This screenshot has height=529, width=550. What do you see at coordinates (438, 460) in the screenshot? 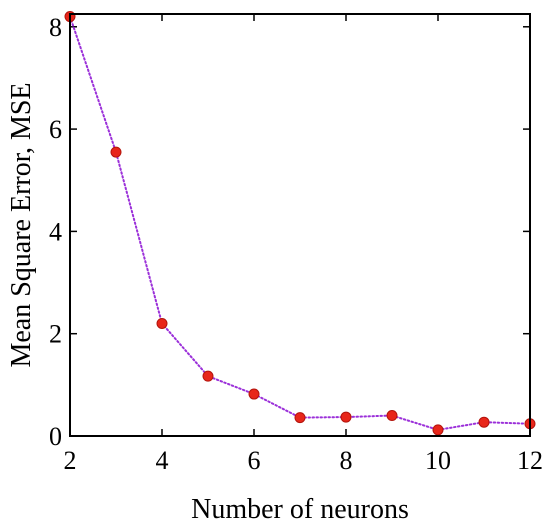
I see `x-tick-label: 10` at bounding box center [438, 460].